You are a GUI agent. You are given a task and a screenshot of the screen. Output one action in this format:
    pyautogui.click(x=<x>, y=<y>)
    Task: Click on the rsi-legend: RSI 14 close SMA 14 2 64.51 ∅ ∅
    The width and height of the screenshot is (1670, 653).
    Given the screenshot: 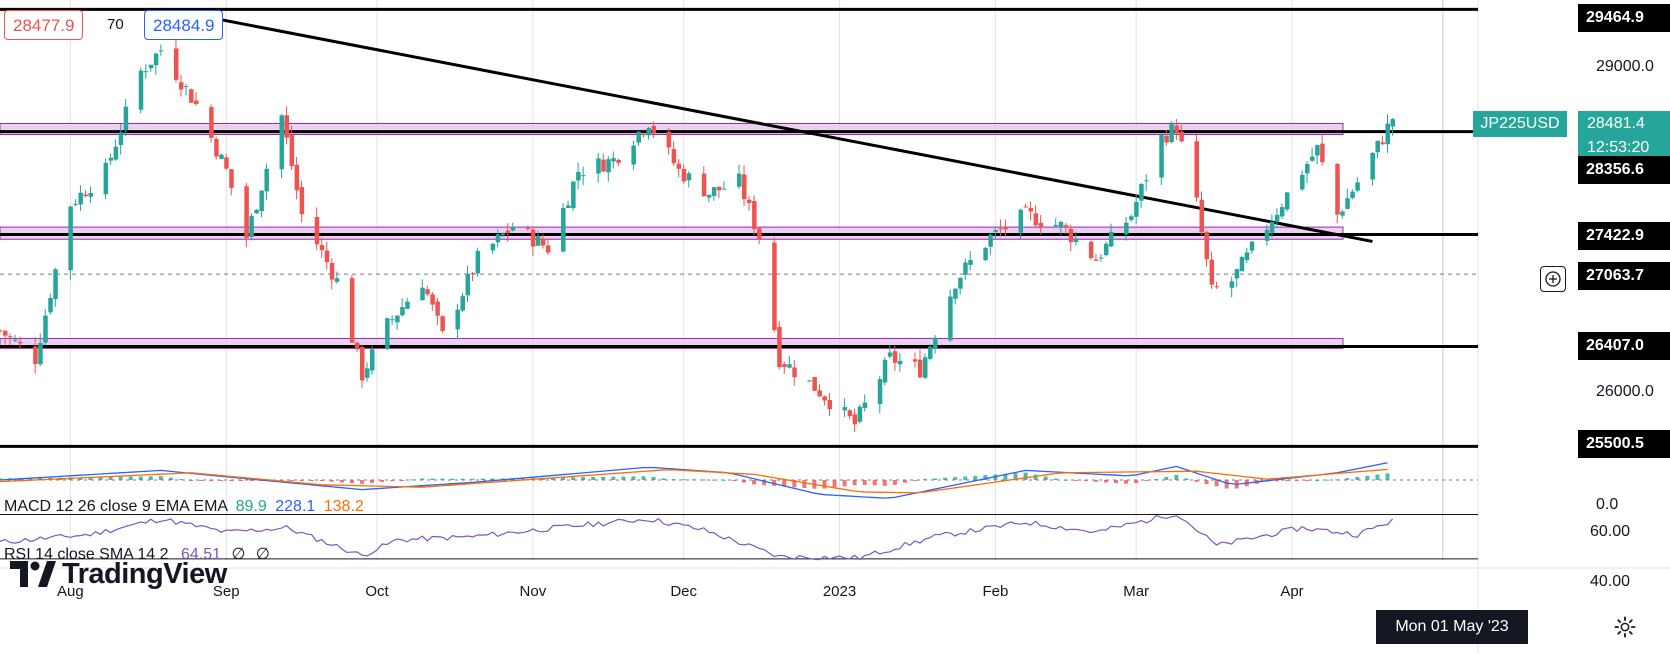 What is the action you would take?
    pyautogui.click(x=137, y=554)
    